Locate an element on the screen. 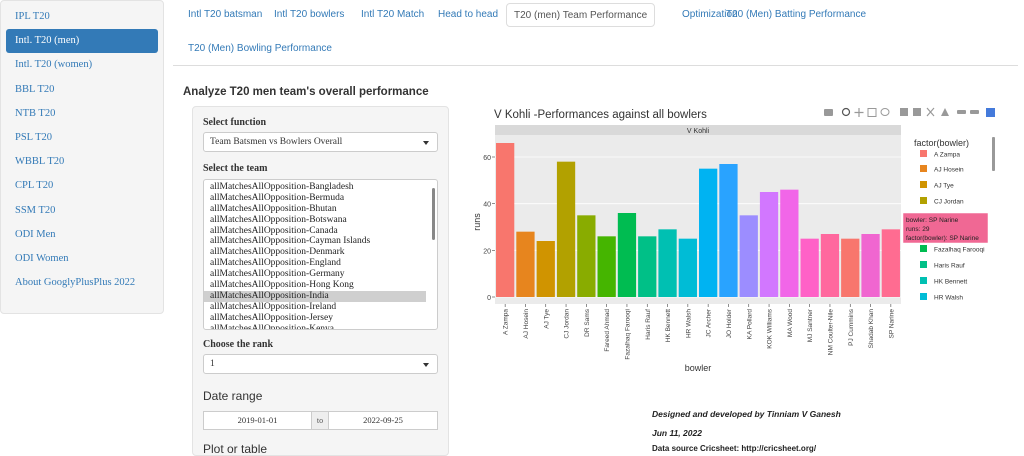 This screenshot has height=456, width=1024. team-label: Select the team is located at coordinates (235, 168).